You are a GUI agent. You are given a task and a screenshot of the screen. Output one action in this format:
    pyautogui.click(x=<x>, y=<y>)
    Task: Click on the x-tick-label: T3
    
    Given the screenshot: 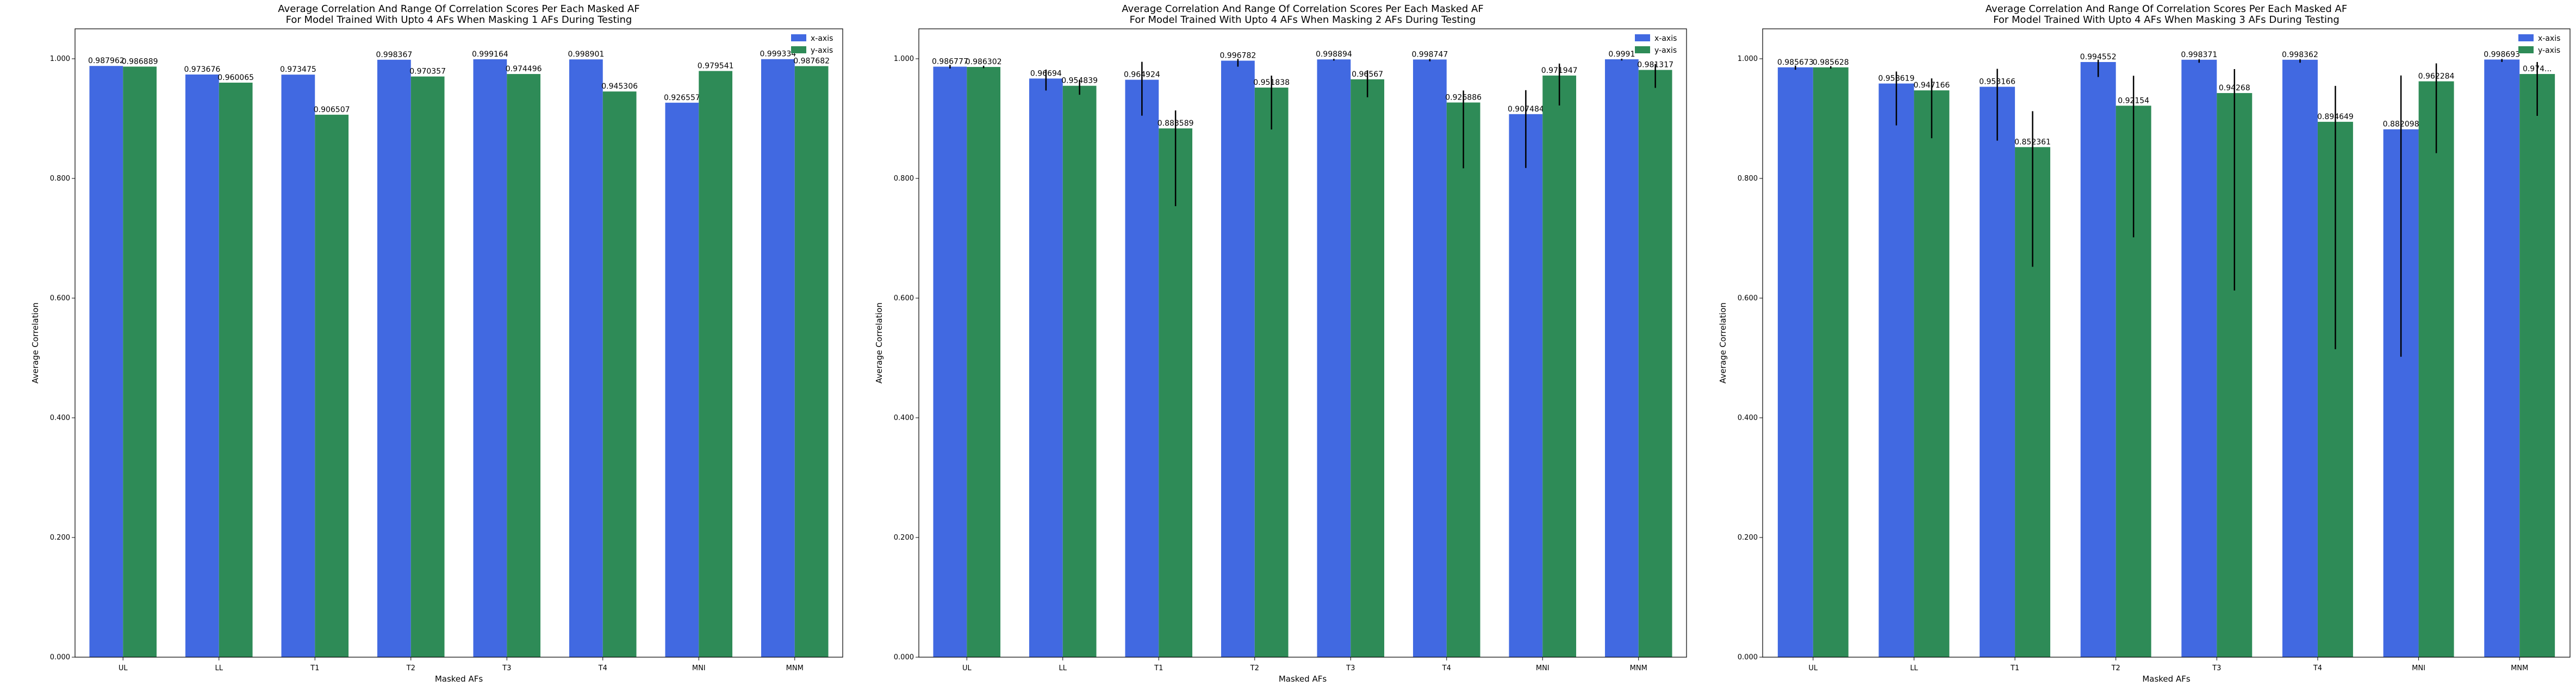 What is the action you would take?
    pyautogui.click(x=506, y=668)
    